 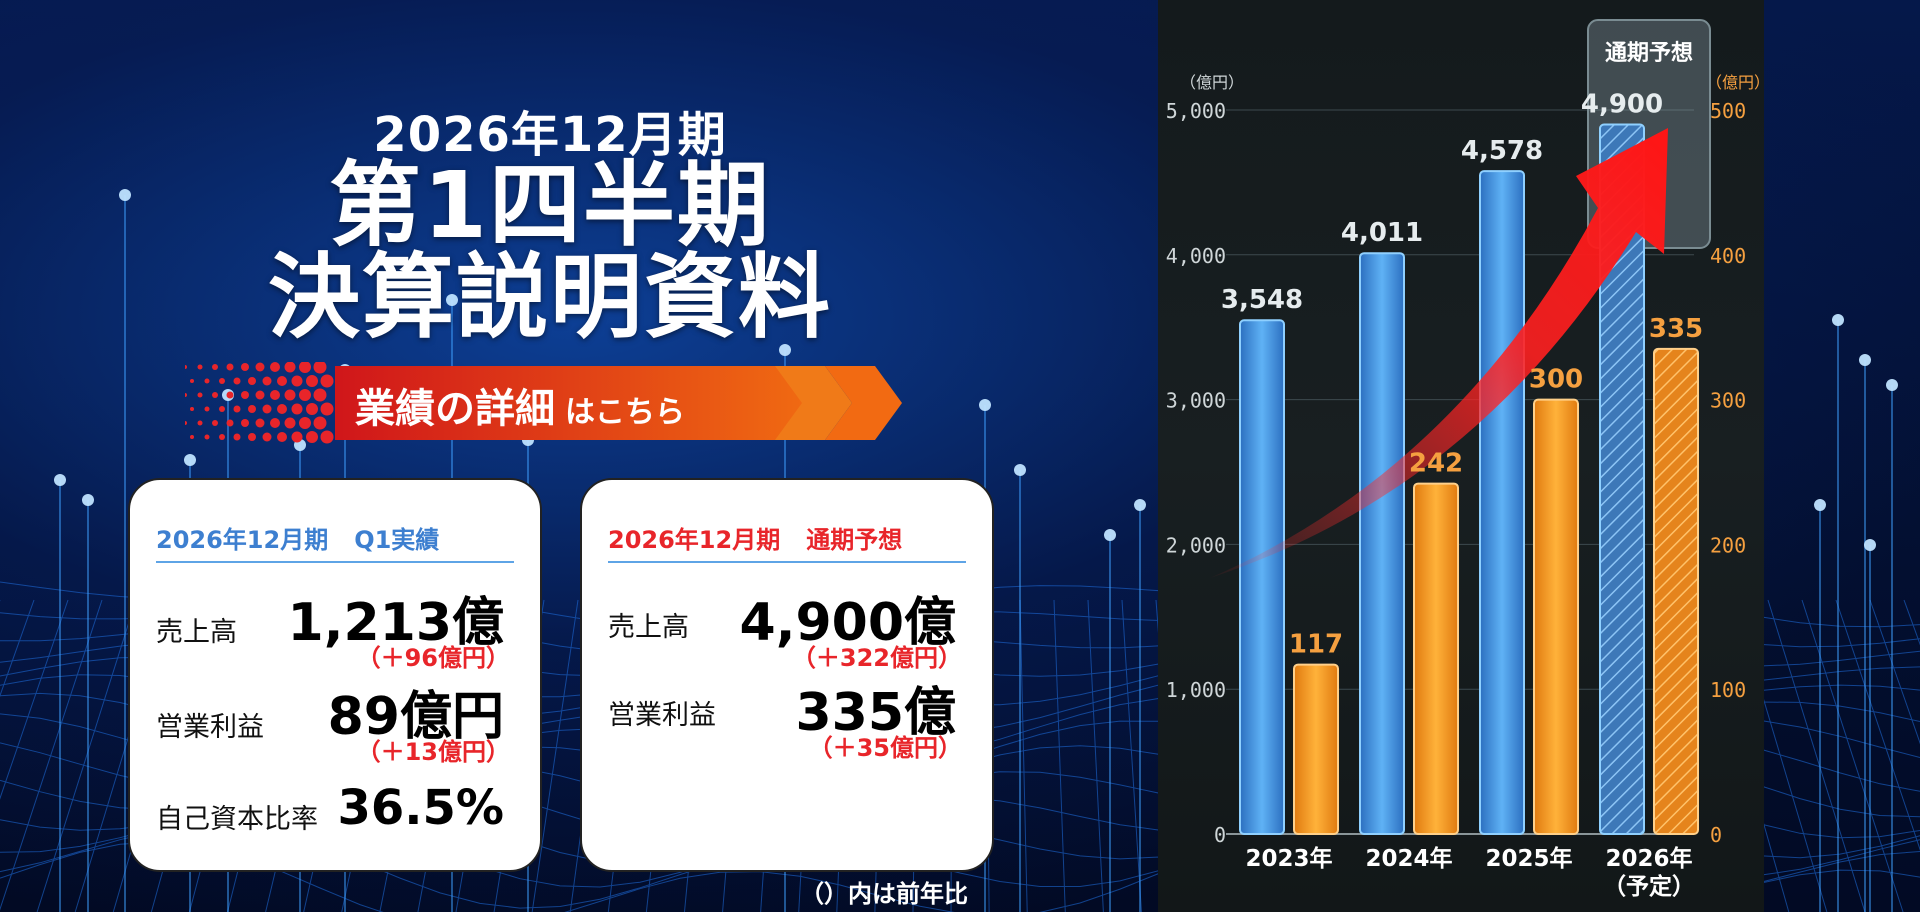 I want to click on right-axis-tick-label: 300, so click(x=1728, y=401).